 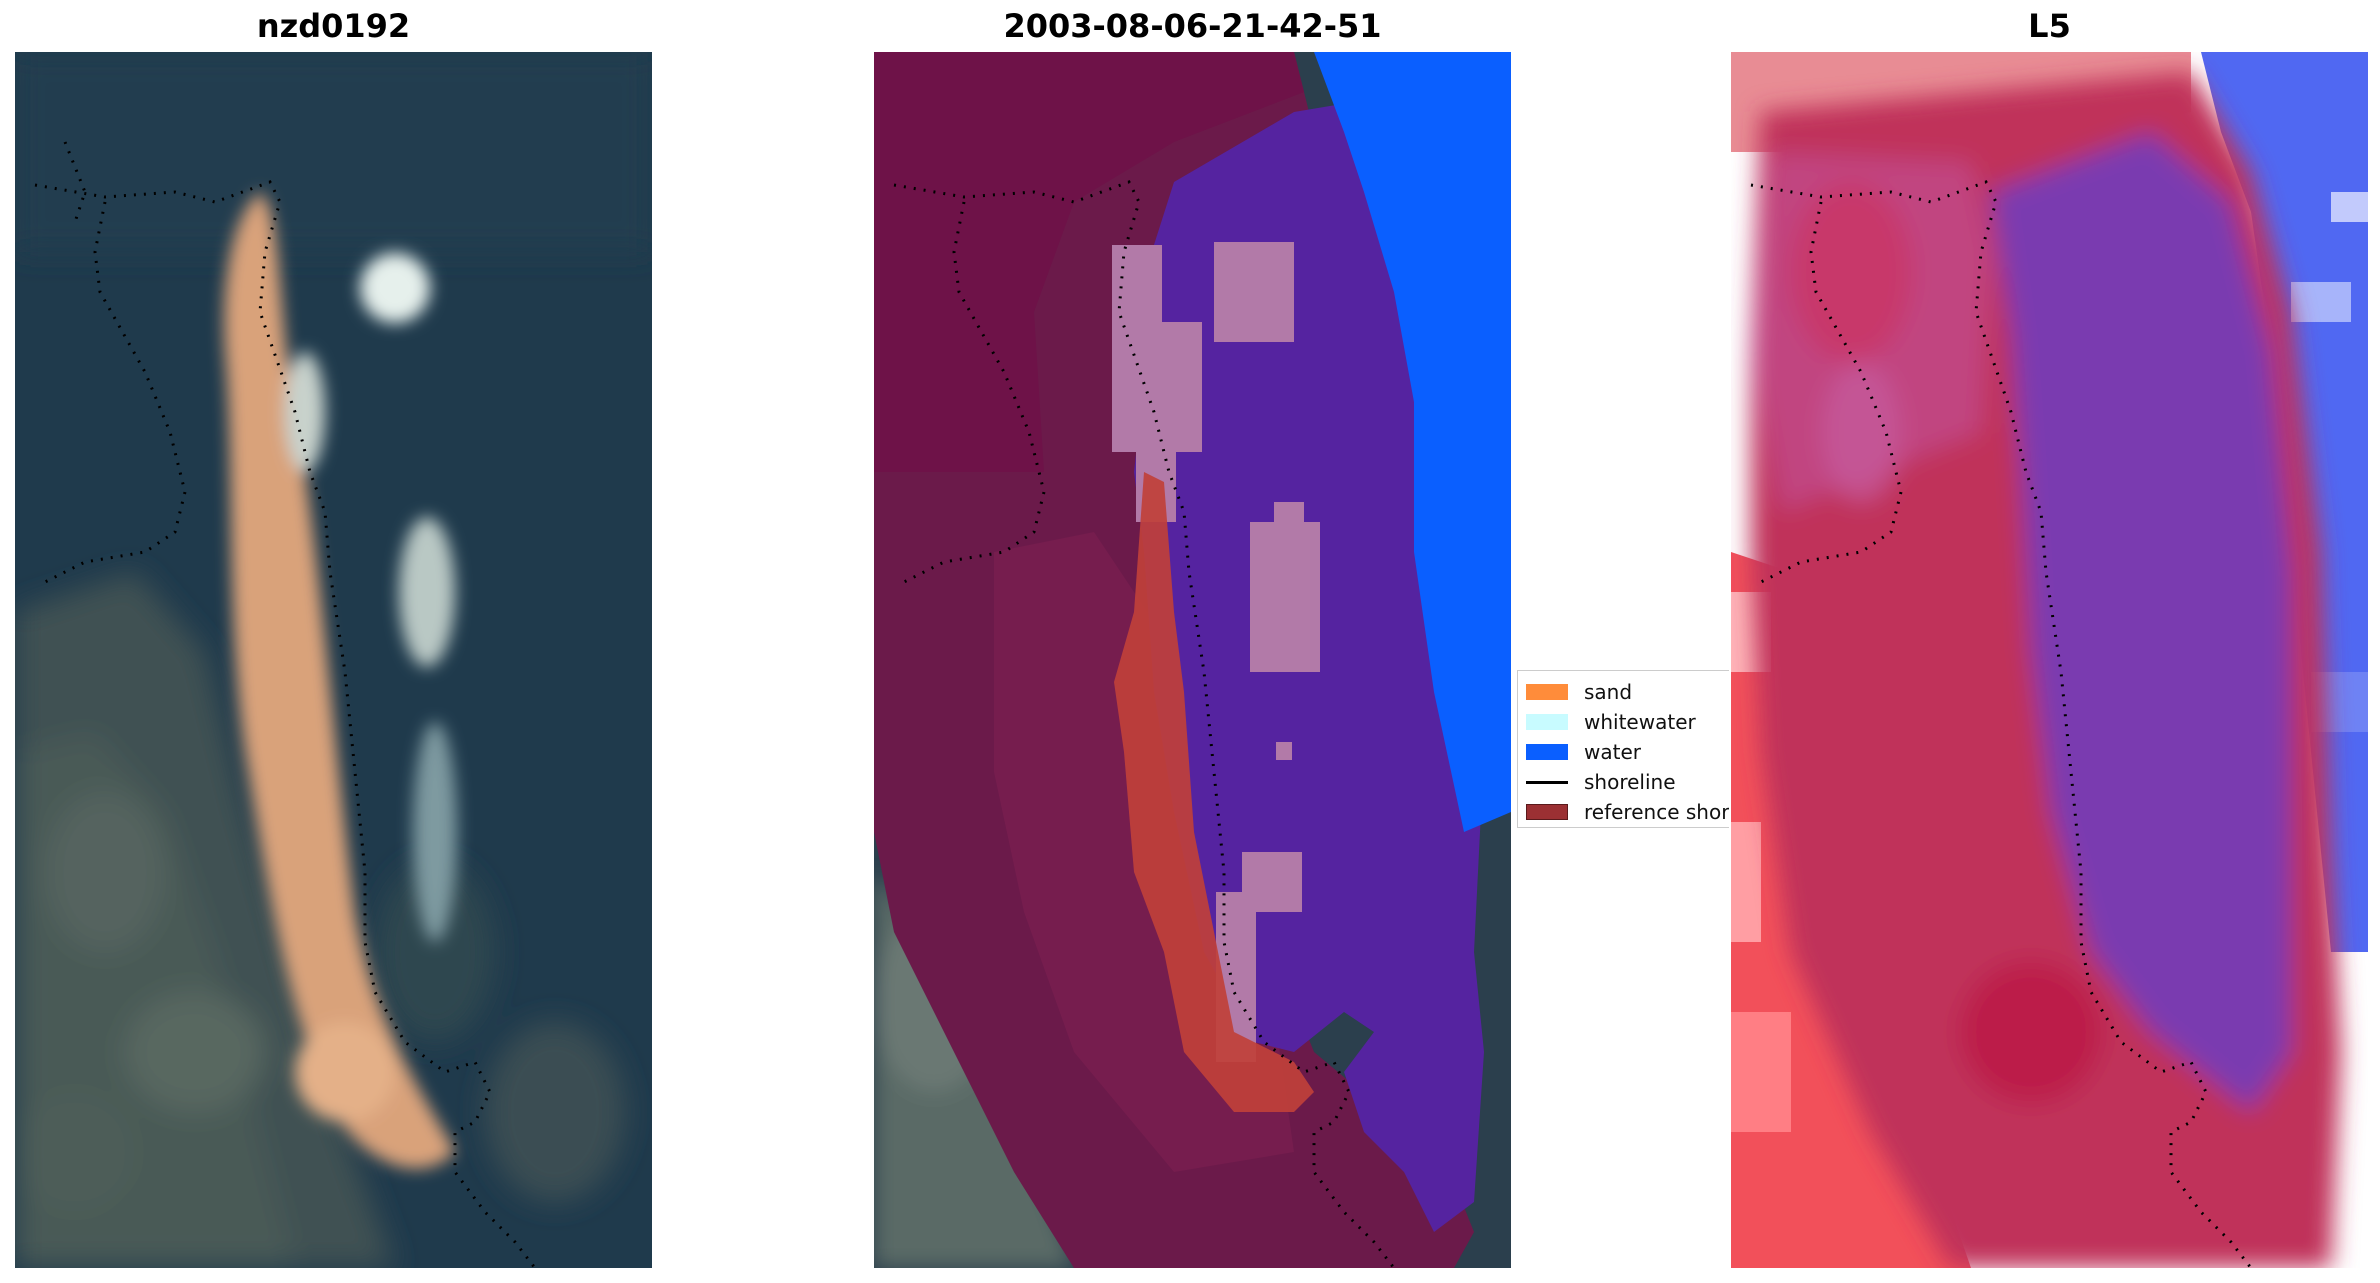 What do you see at coordinates (1547, 692) in the screenshot?
I see `sand-swatch` at bounding box center [1547, 692].